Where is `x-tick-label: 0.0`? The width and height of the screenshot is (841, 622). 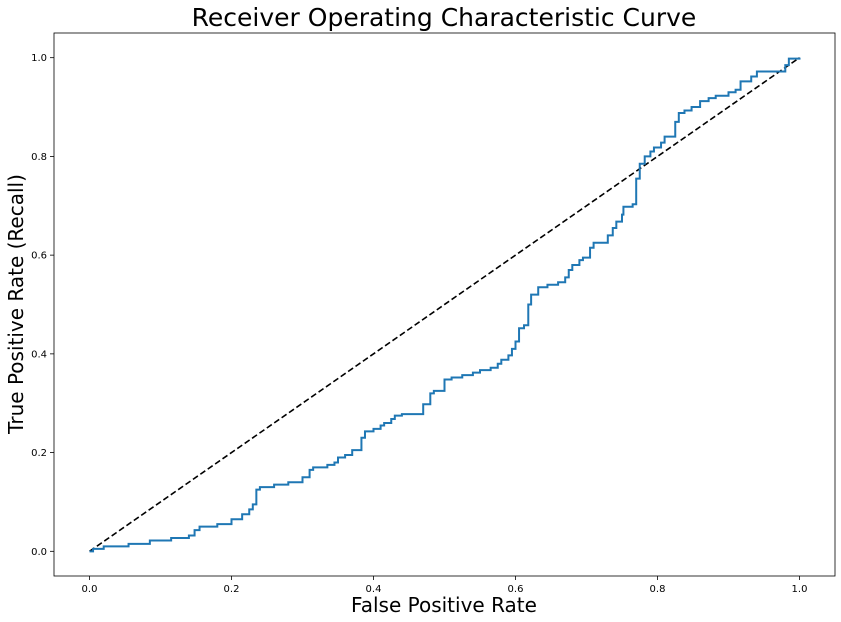 x-tick-label: 0.0 is located at coordinates (90, 589).